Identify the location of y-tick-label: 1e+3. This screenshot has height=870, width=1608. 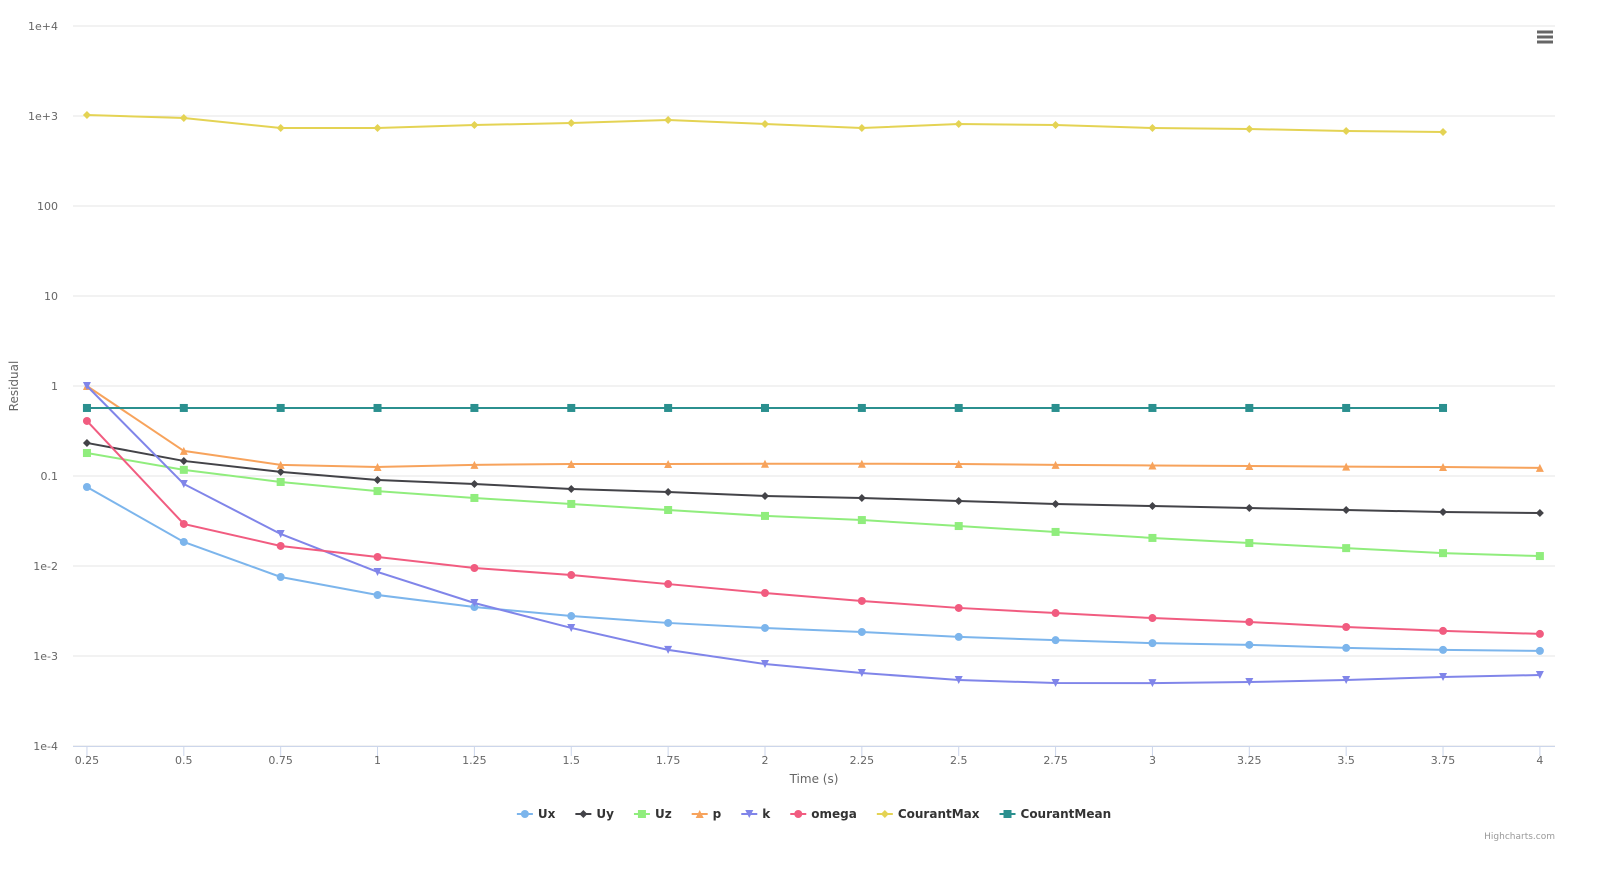
(43, 116).